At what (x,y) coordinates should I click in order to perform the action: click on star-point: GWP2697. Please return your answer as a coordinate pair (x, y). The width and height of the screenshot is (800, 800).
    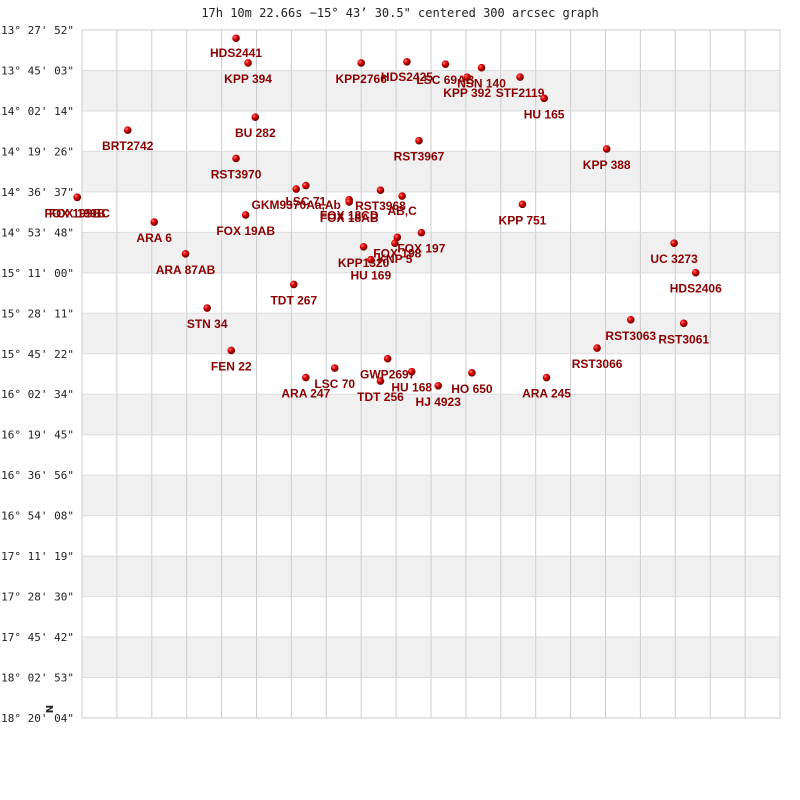
    Looking at the image, I should click on (388, 368).